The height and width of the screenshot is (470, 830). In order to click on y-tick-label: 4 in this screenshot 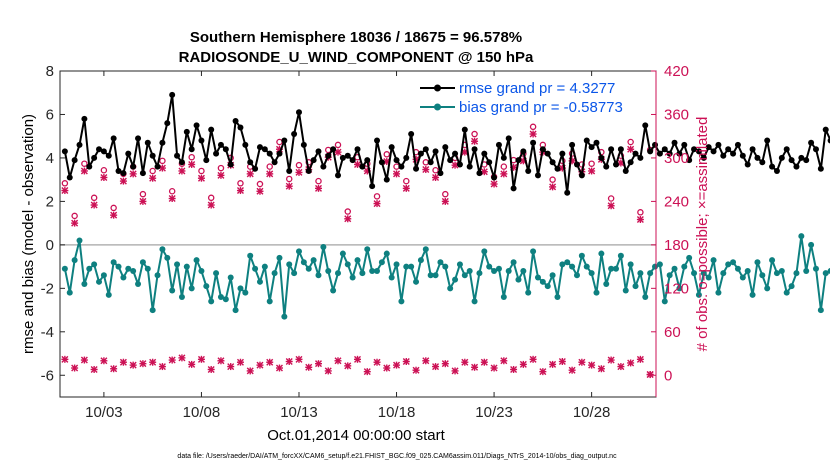, I will do `click(50, 158)`.